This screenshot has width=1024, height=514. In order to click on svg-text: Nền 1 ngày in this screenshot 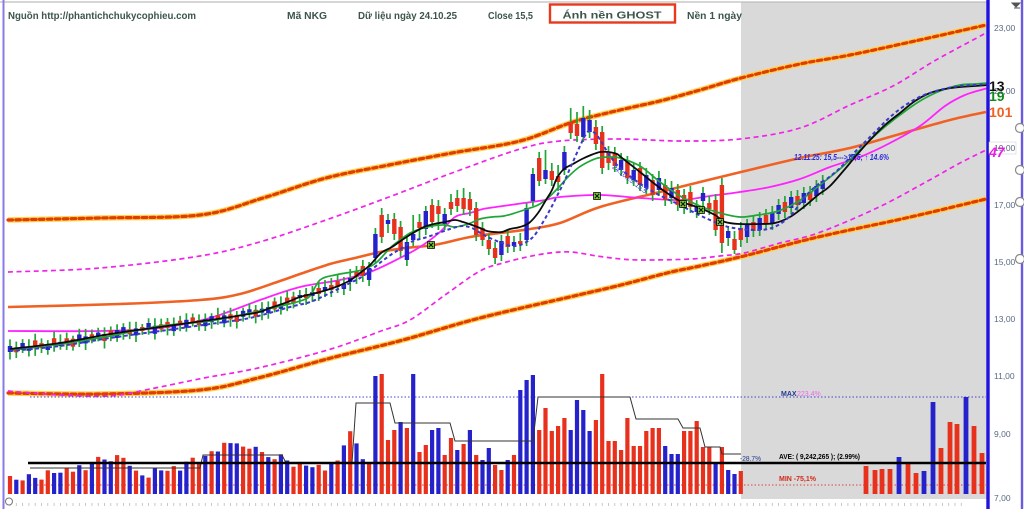, I will do `click(714, 16)`.